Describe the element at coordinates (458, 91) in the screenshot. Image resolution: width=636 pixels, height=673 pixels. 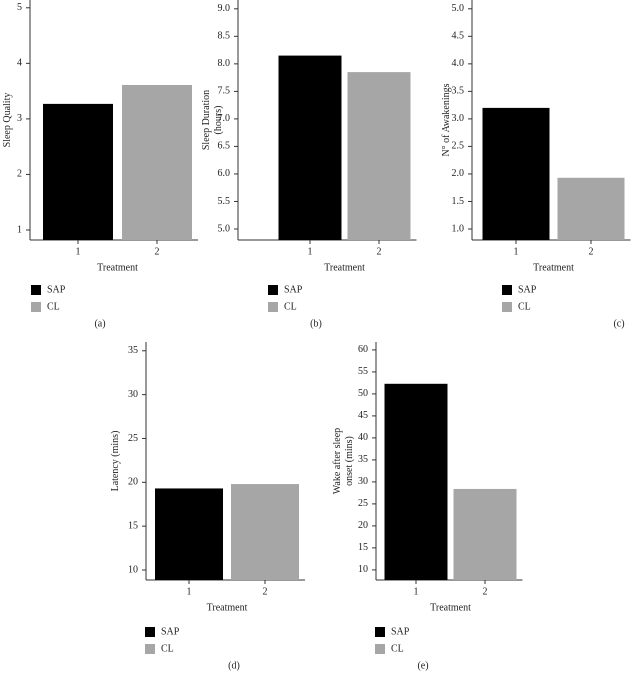
I see `y-tick-label: 3.5` at that location.